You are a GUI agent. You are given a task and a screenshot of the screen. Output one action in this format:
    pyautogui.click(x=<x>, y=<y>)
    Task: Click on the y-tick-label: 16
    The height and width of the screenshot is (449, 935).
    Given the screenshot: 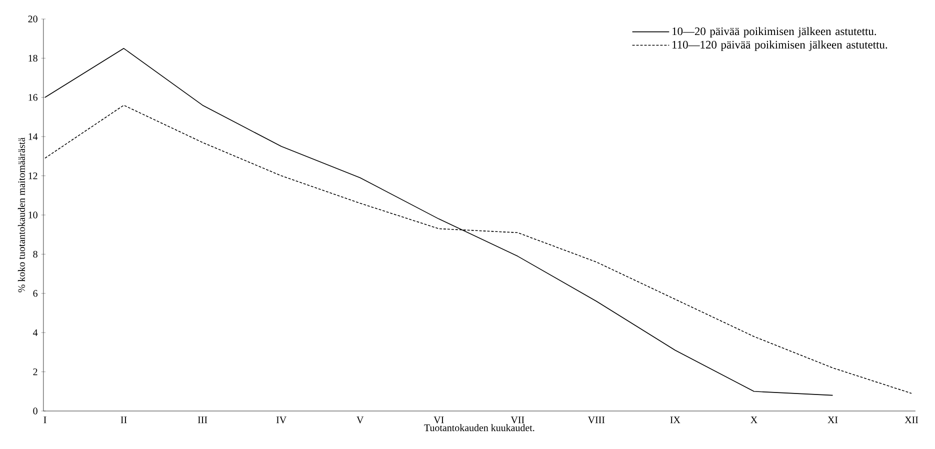 What is the action you would take?
    pyautogui.click(x=33, y=97)
    